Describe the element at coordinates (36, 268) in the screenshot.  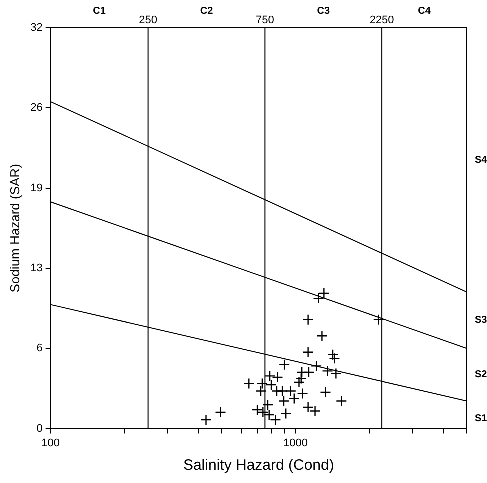
I see `y-tick-label: 13` at that location.